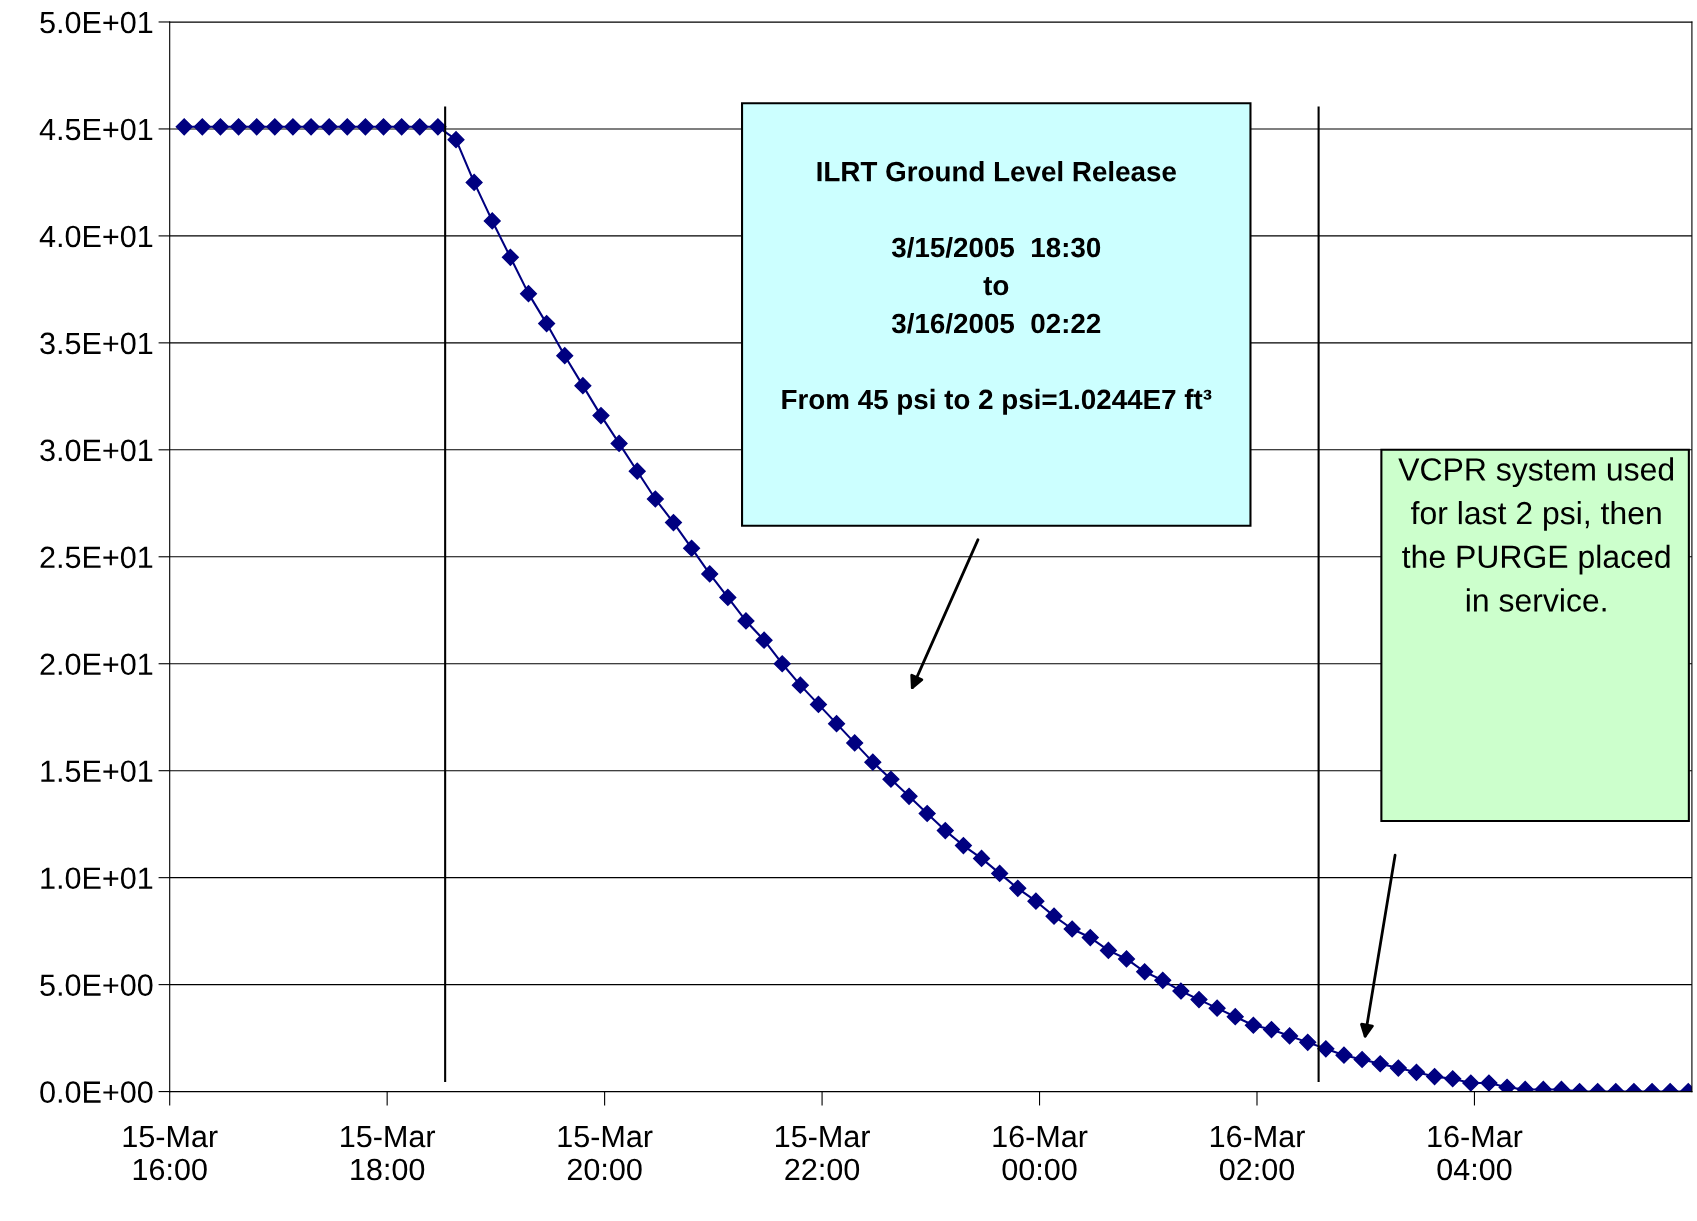 The width and height of the screenshot is (1697, 1221). What do you see at coordinates (605, 1153) in the screenshot?
I see `x-tick-label: 15-Mar 20:00` at bounding box center [605, 1153].